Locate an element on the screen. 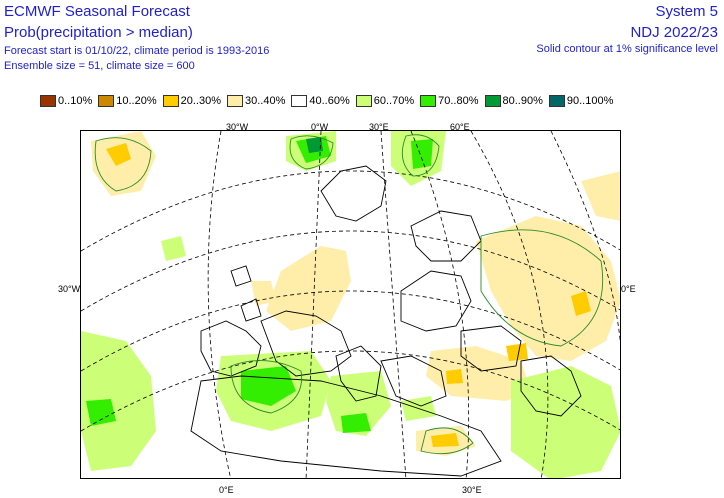 The image size is (724, 498). legend-item: 70..80% is located at coordinates (449, 101).